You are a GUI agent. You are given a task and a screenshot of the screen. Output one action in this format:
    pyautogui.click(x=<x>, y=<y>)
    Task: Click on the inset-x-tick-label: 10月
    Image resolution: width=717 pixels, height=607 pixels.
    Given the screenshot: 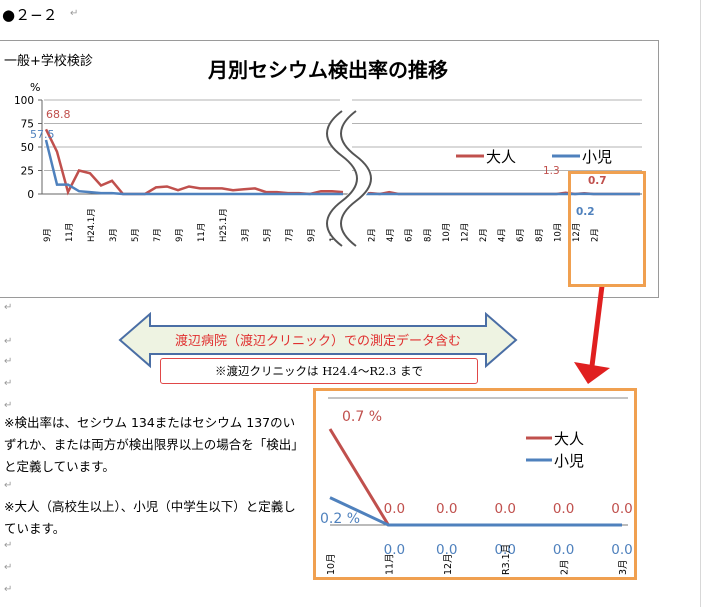 What is the action you would take?
    pyautogui.click(x=331, y=564)
    